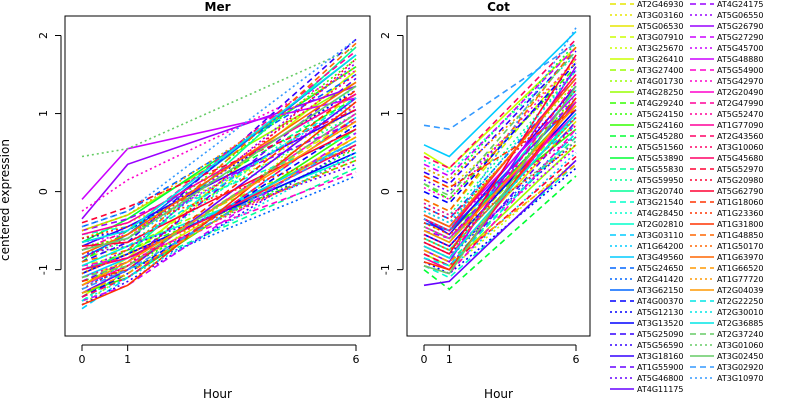 The width and height of the screenshot is (800, 400). Describe the element at coordinates (660, 81) in the screenshot. I see `legend-label: AT4G01730` at that location.